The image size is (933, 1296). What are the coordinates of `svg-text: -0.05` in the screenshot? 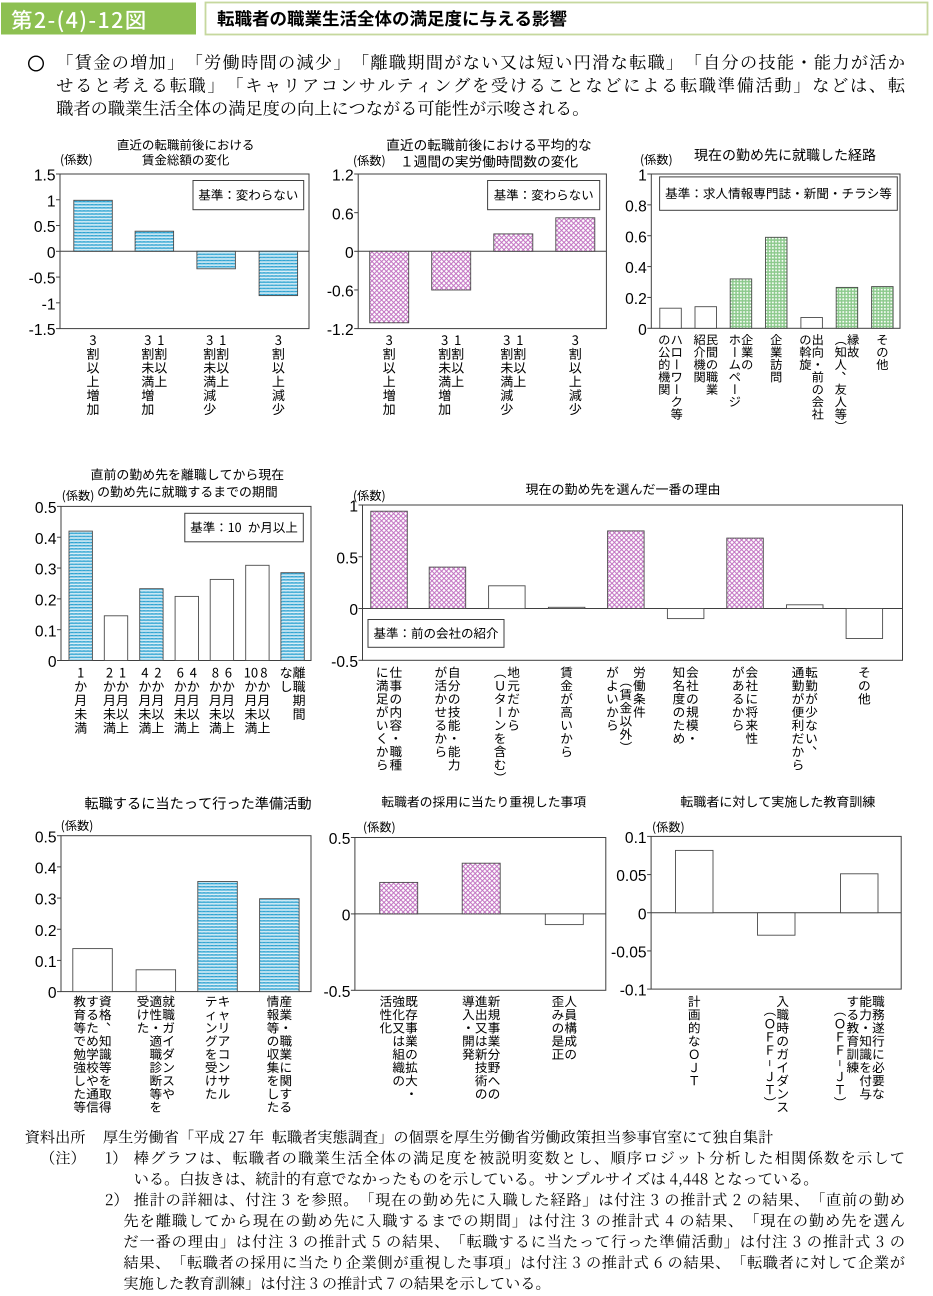 It's located at (629, 953).